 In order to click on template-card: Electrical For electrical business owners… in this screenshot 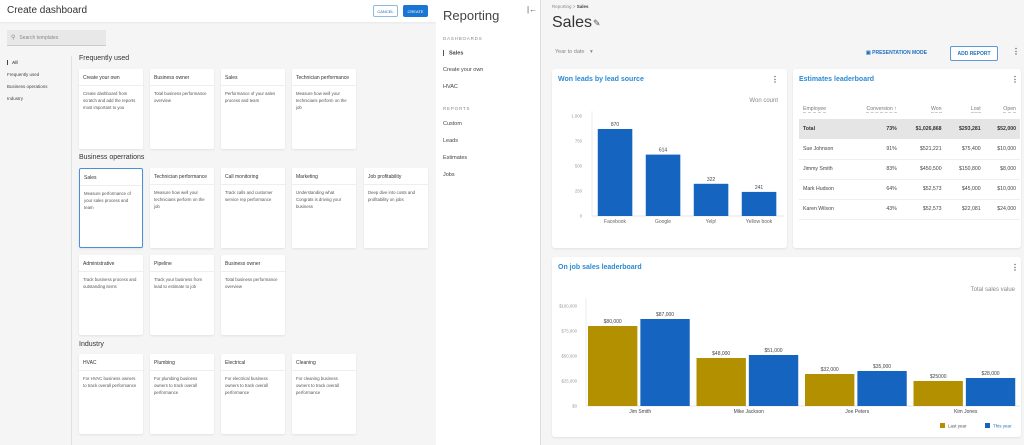, I will do `click(253, 394)`.